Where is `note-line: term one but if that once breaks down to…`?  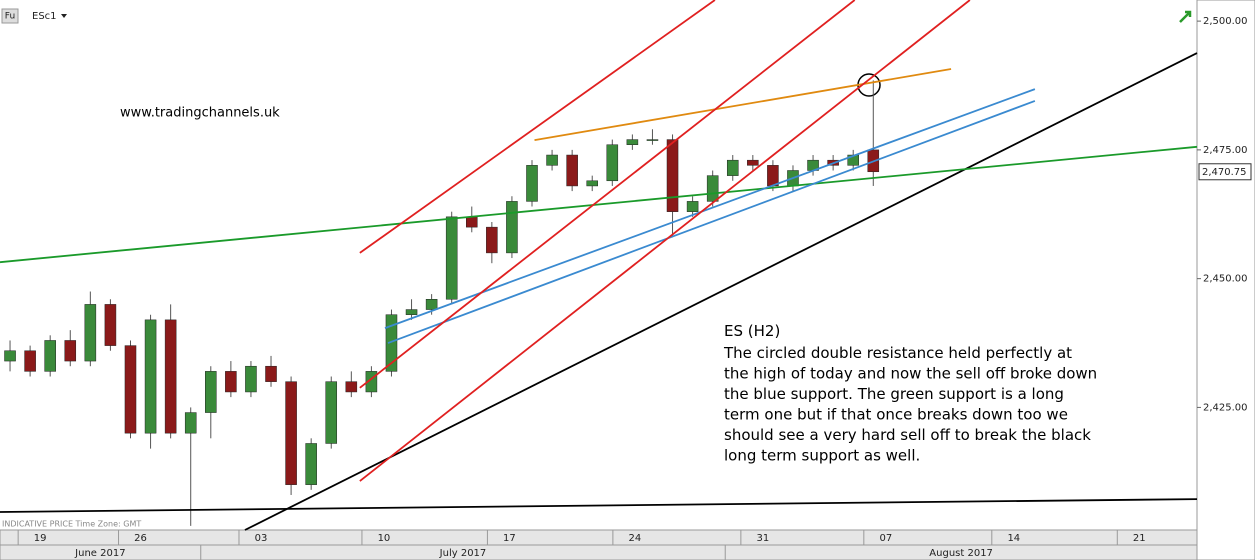
note-line: term one but if that once breaks down to… is located at coordinates (896, 415).